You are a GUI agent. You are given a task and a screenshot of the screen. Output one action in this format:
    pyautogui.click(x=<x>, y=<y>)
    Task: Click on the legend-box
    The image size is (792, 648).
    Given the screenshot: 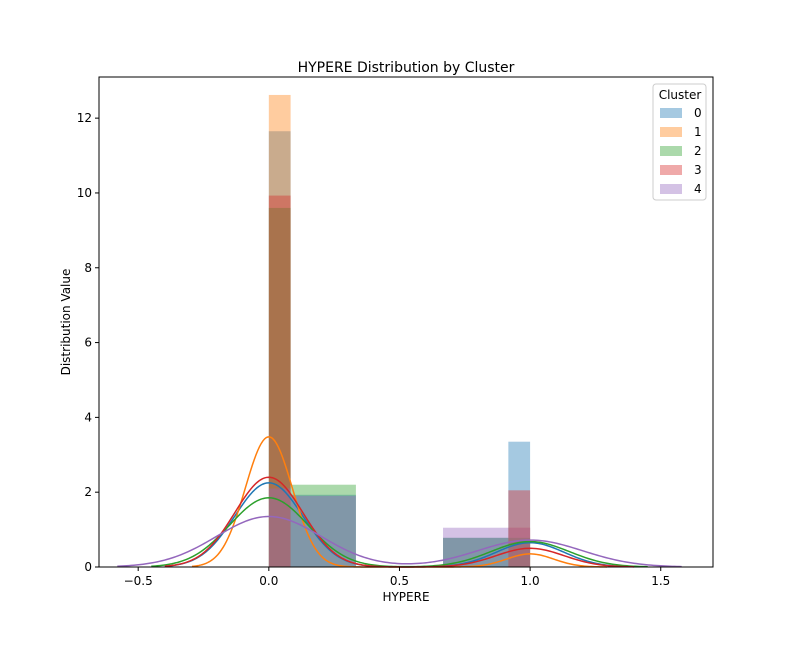 What is the action you would take?
    pyautogui.click(x=679, y=142)
    